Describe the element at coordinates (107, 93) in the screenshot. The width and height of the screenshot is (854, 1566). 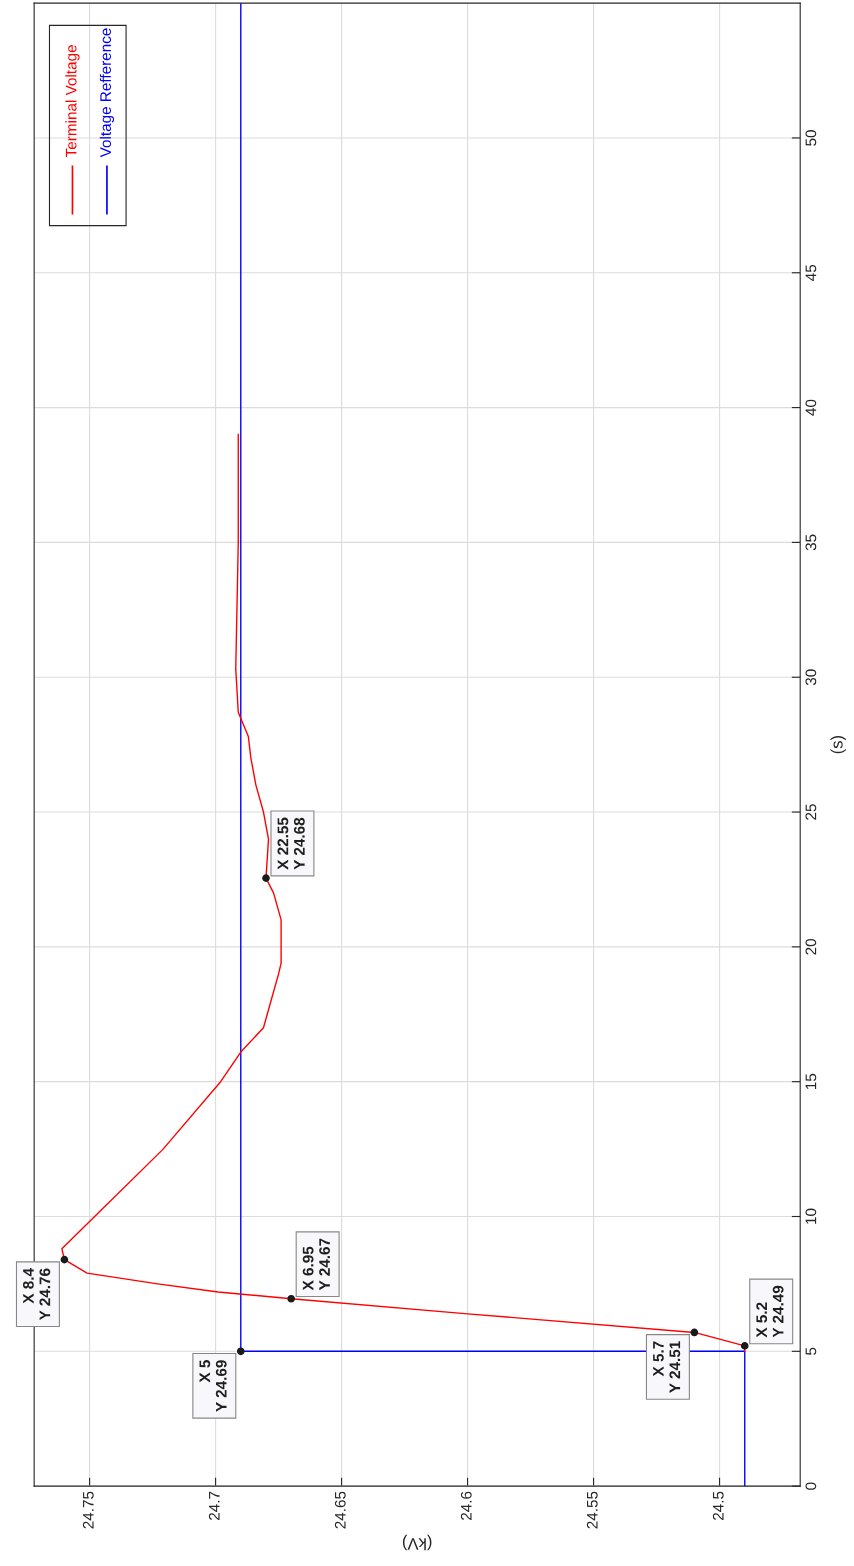
I see `text: Voltage Refference` at that location.